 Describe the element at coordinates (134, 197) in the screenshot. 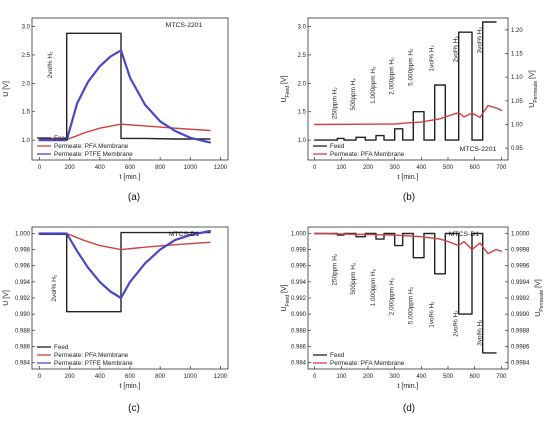

I see `panel-caption: (a)` at that location.